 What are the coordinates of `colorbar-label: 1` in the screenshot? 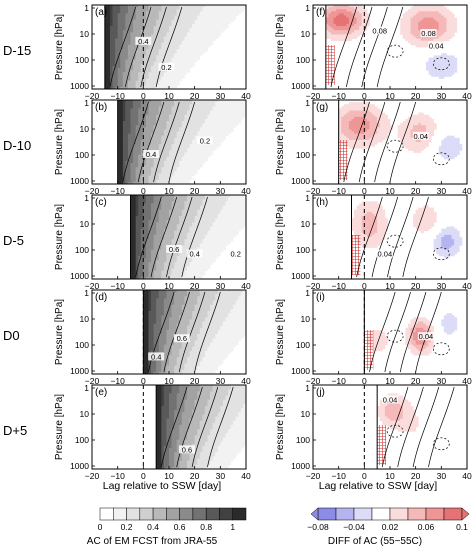 It's located at (232, 527).